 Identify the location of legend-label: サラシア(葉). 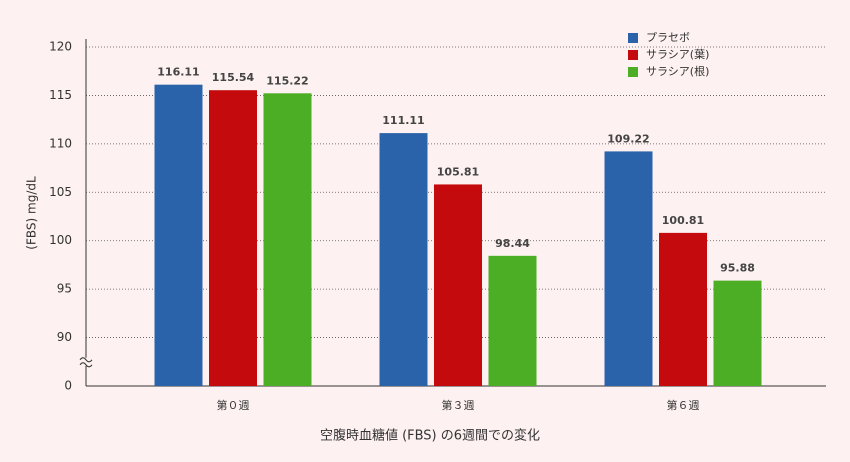
(677, 54).